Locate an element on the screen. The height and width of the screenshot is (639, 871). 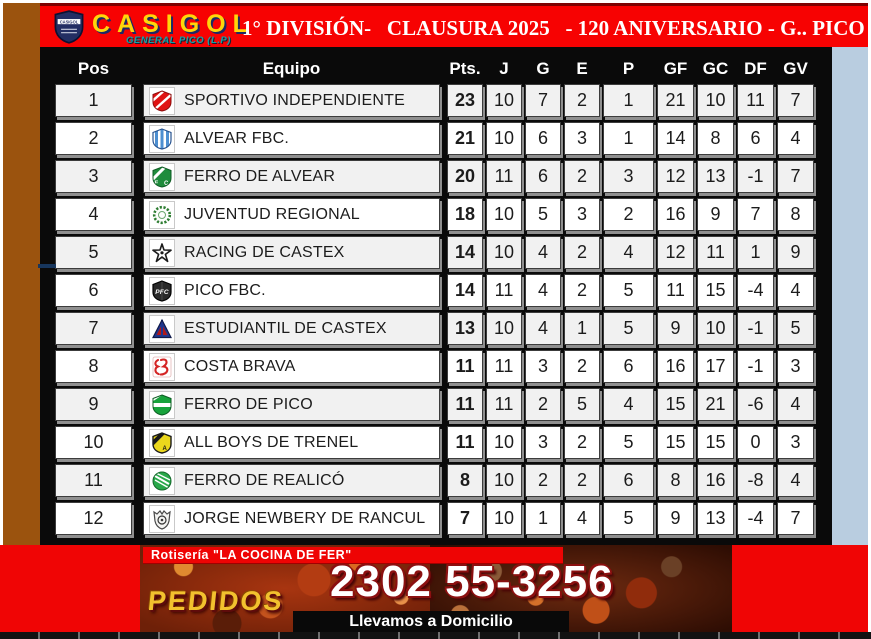
gv-cell: 9 is located at coordinates (795, 252).